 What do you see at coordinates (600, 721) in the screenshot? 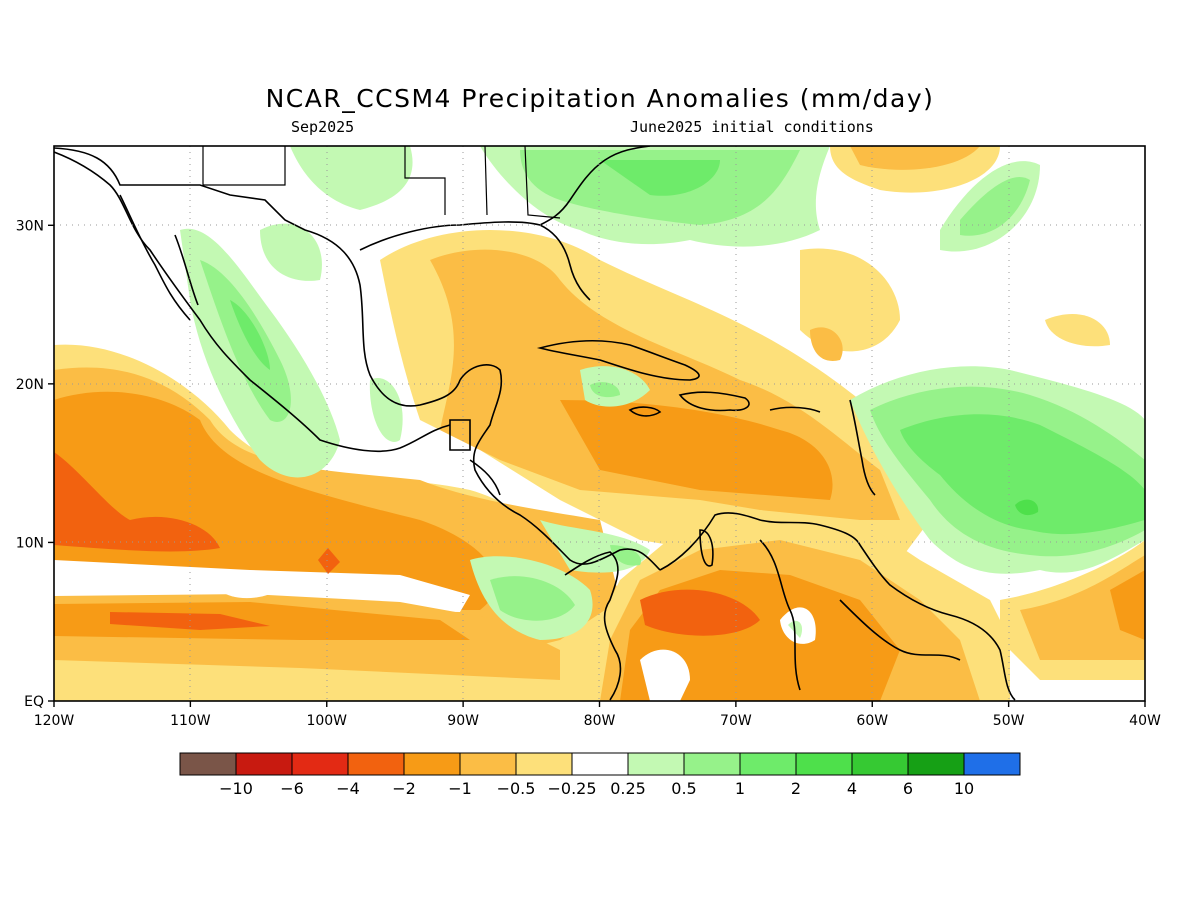
I see `x-tick-label: 80W` at bounding box center [600, 721].